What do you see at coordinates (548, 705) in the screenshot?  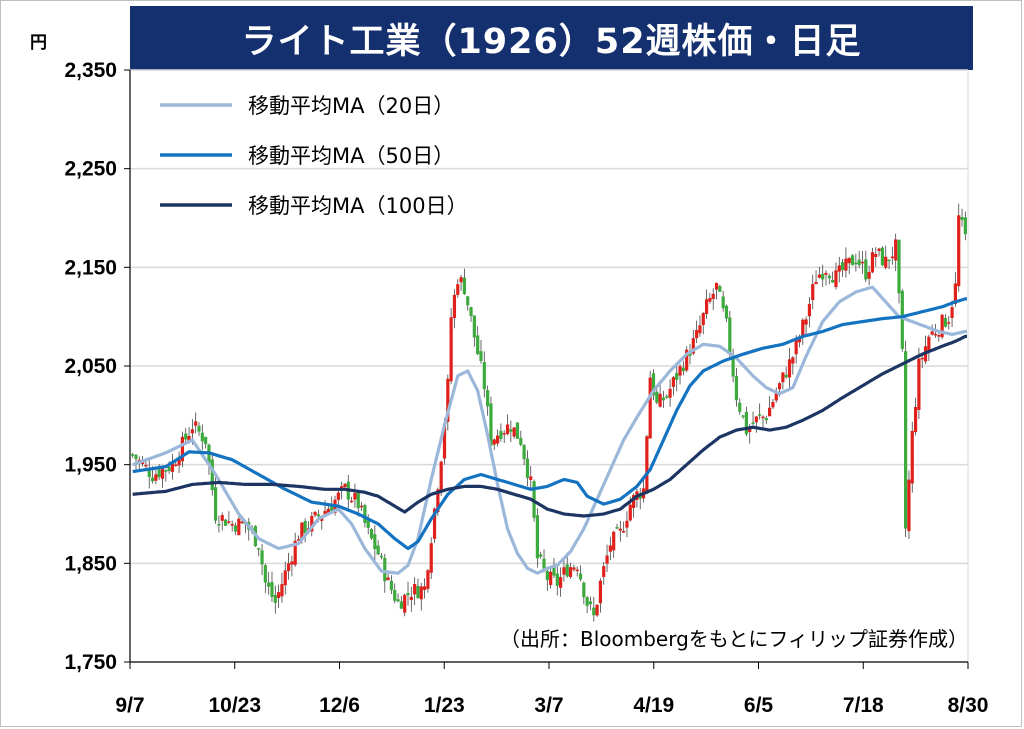 I see `x-tick-label: 3/7` at bounding box center [548, 705].